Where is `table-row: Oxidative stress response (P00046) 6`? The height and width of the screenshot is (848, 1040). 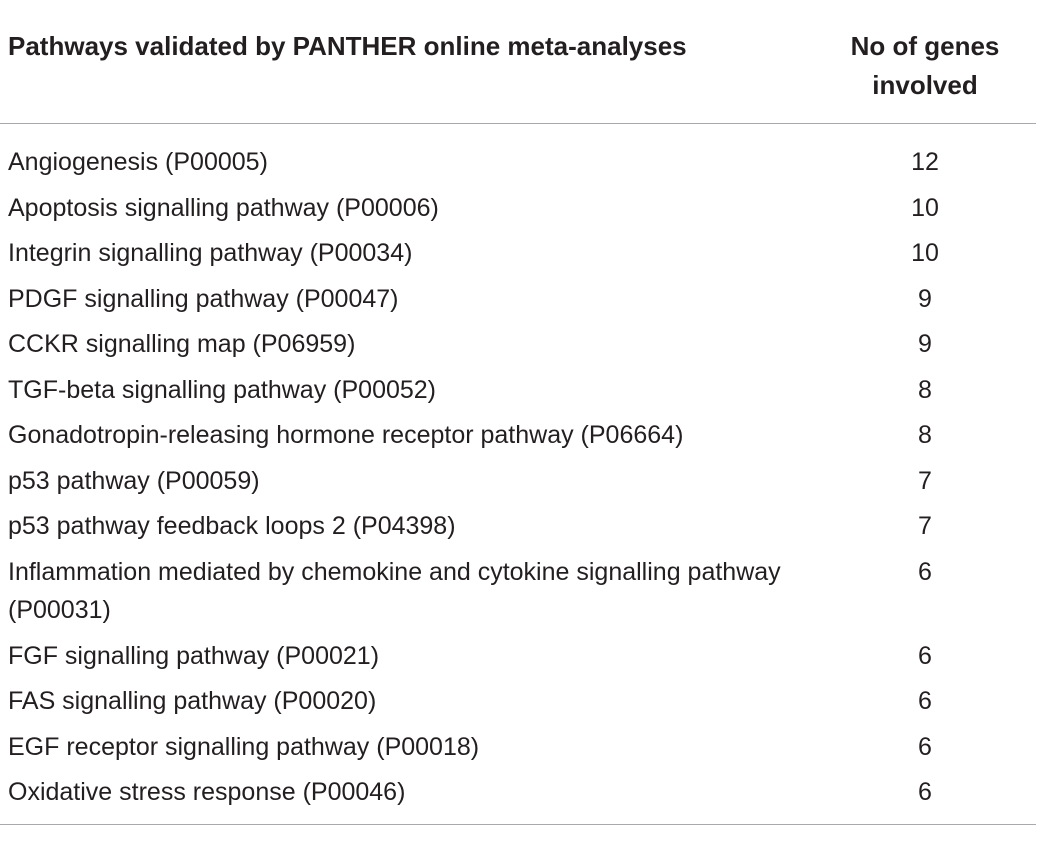 table-row: Oxidative stress response (P00046) 6 is located at coordinates (518, 797).